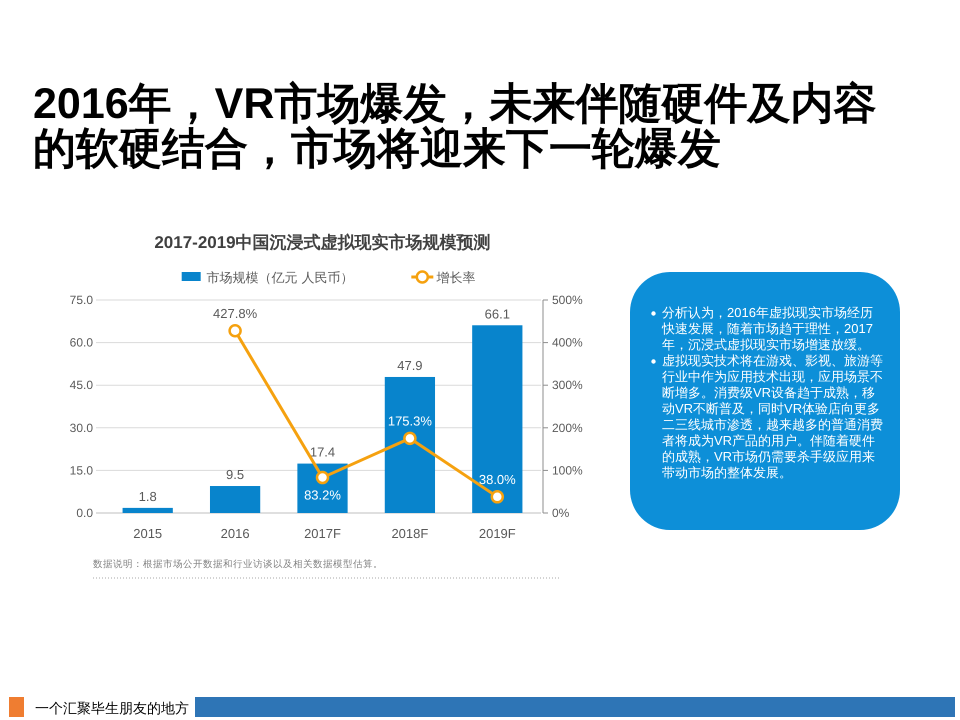  Describe the element at coordinates (323, 452) in the screenshot. I see `data-label: 17.4` at that location.